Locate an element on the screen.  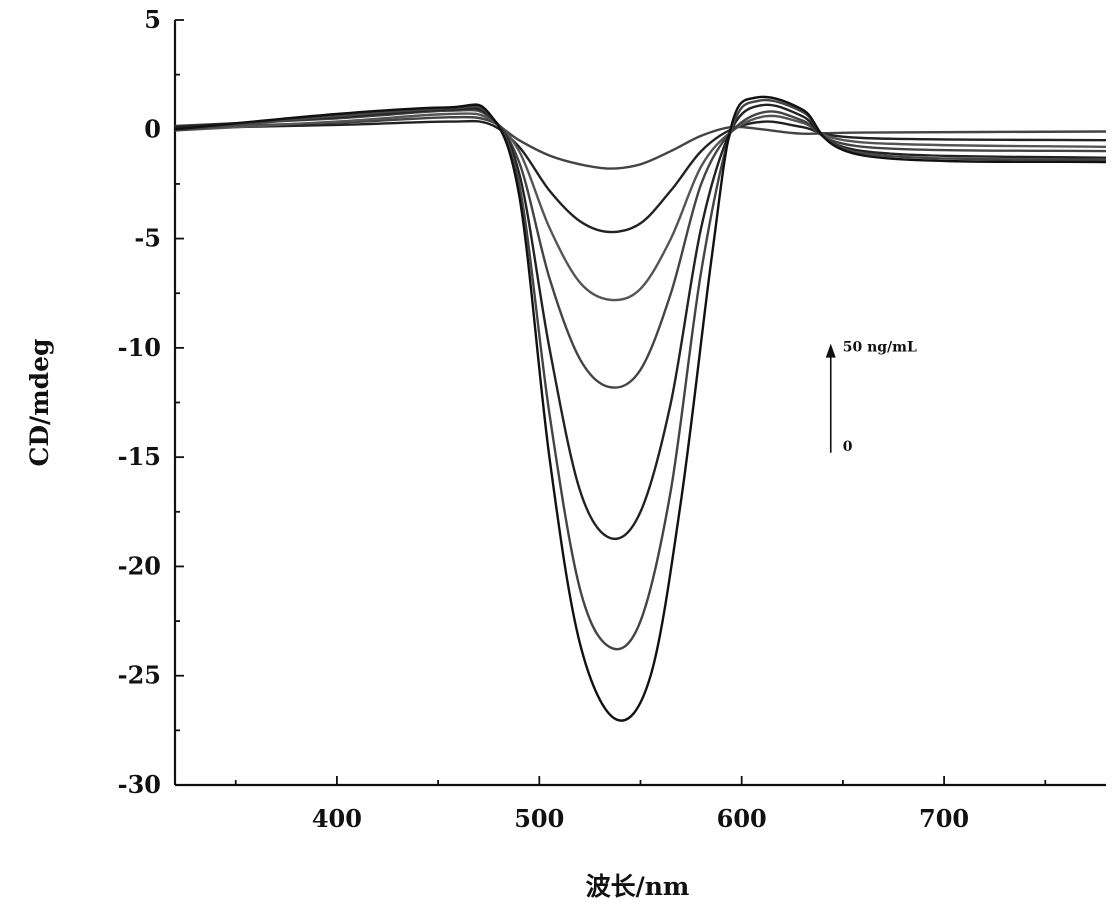
y-axis-title: CD/mdeg is located at coordinates (39, 402).